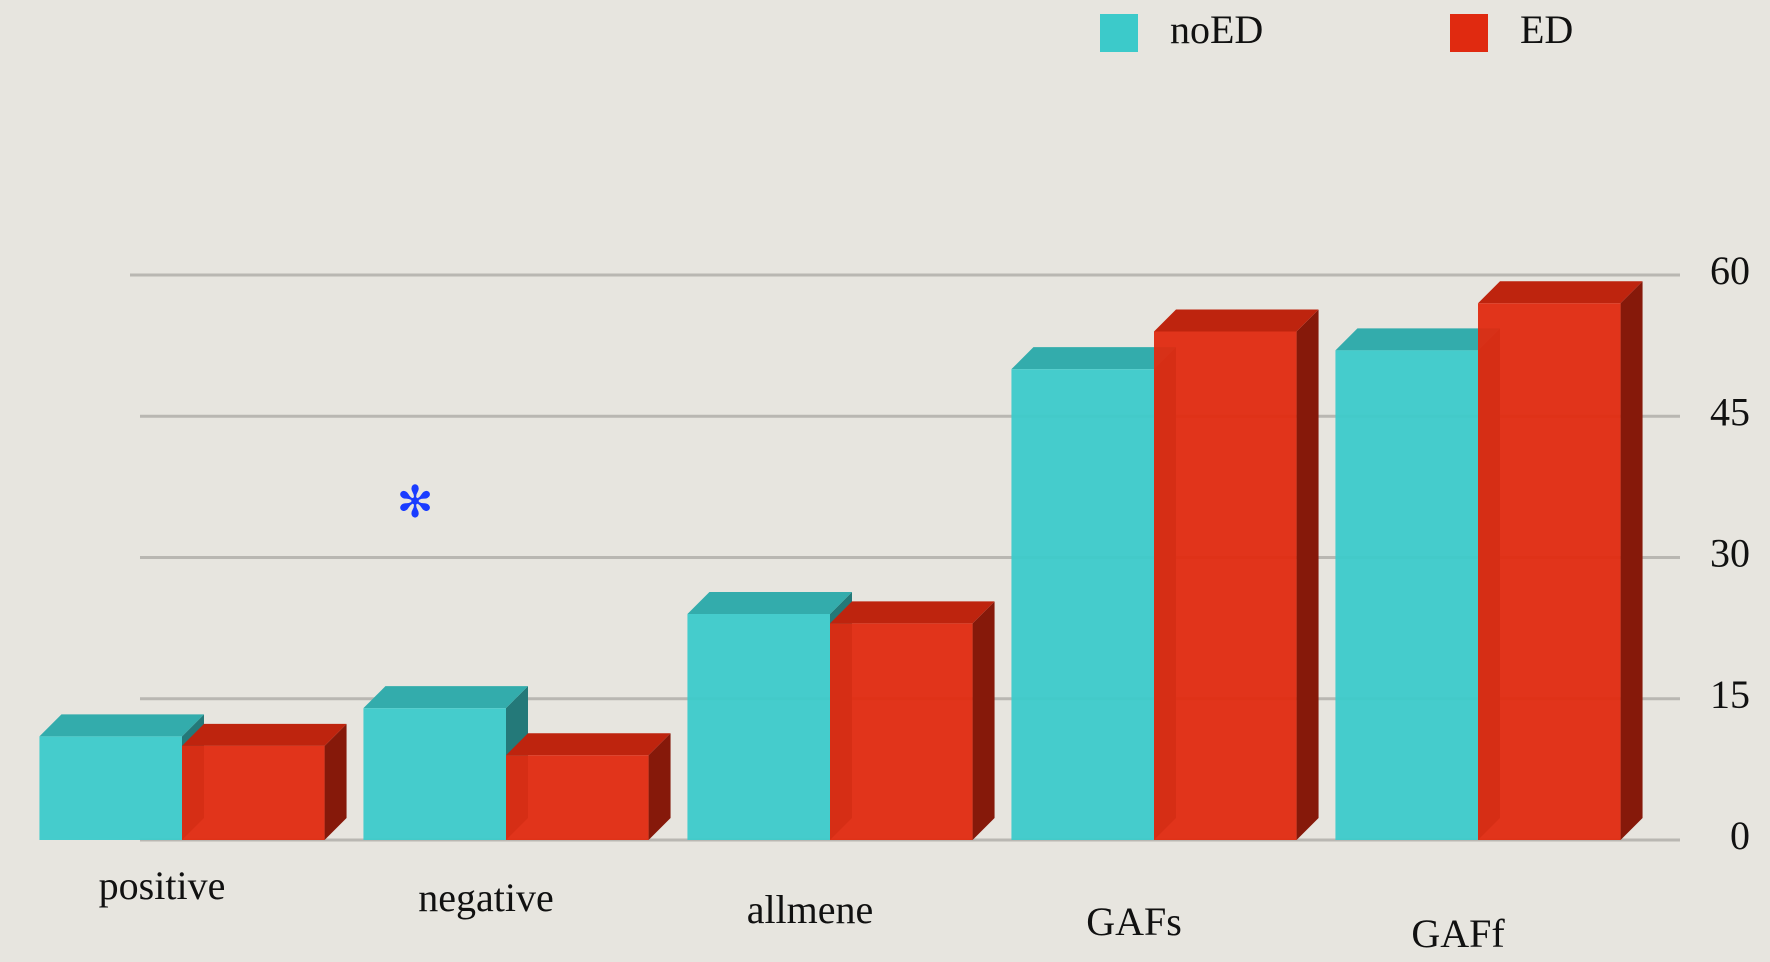 The image size is (1770, 962). I want to click on y-tick-label: 15, so click(1730, 694).